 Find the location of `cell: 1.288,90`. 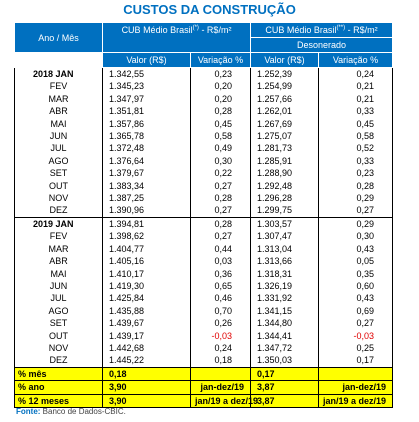

cell: 1.288,90 is located at coordinates (284, 173).